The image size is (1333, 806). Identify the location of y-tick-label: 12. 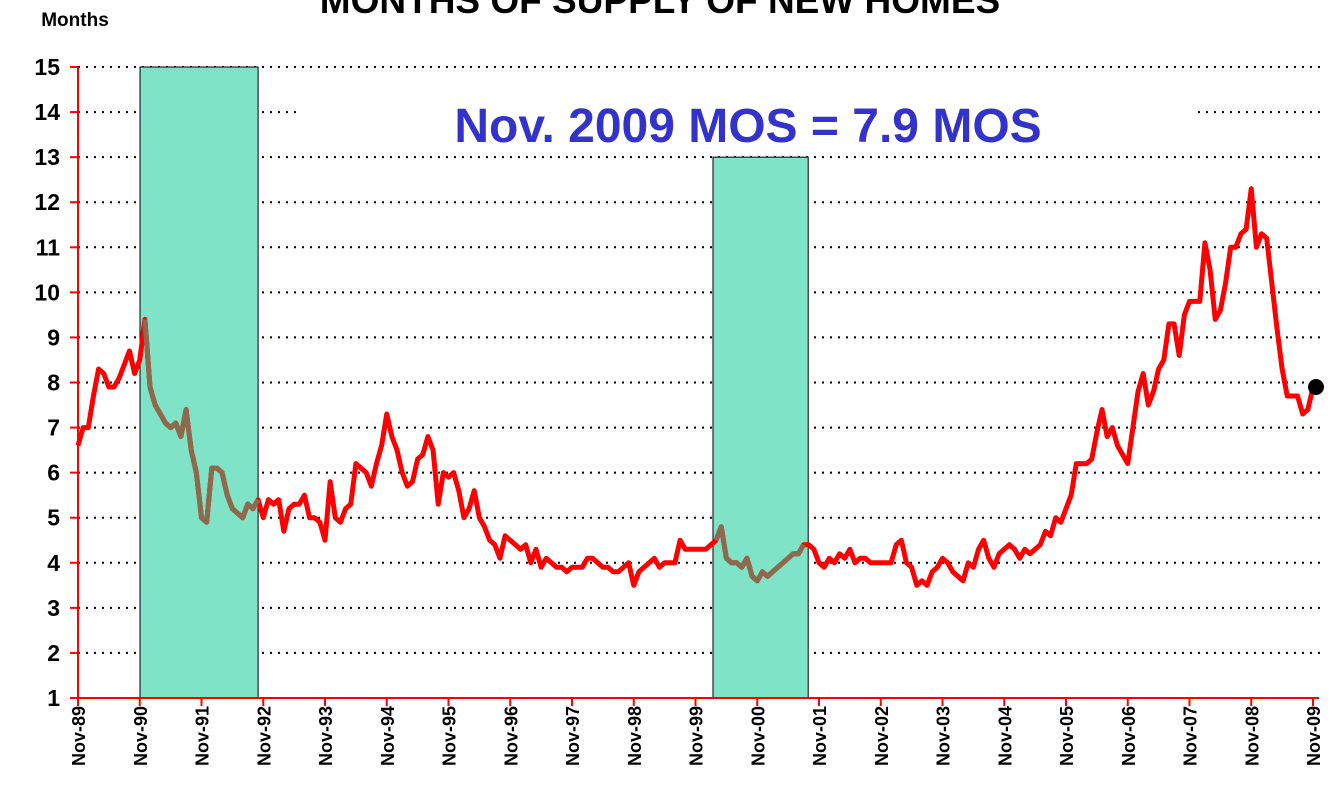
(47, 202).